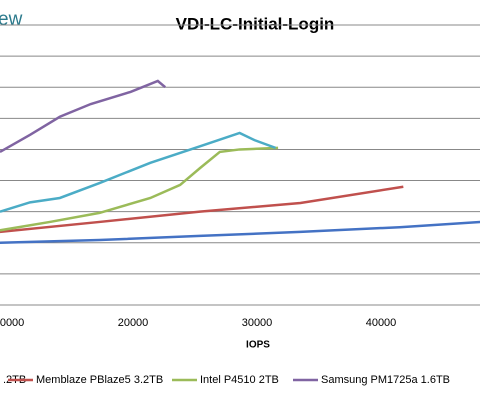  Describe the element at coordinates (12, 323) in the screenshot. I see `x-tick-label: 10000` at that location.